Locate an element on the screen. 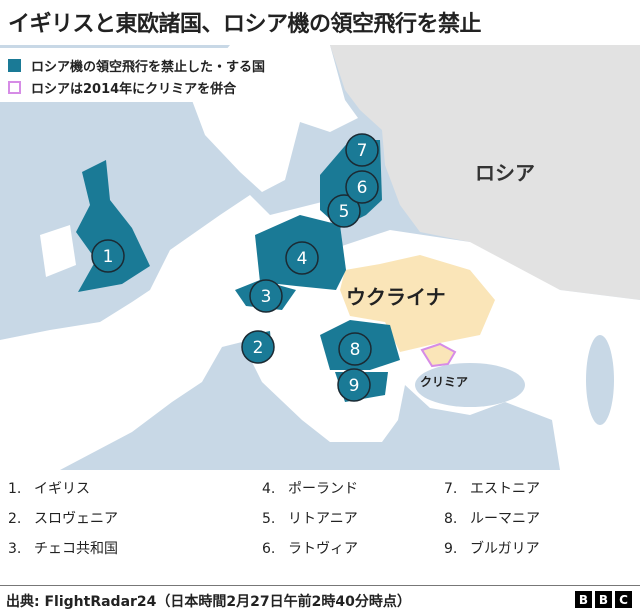 The width and height of the screenshot is (640, 614). country-list-item: 6. ラトヴィア is located at coordinates (310, 548).